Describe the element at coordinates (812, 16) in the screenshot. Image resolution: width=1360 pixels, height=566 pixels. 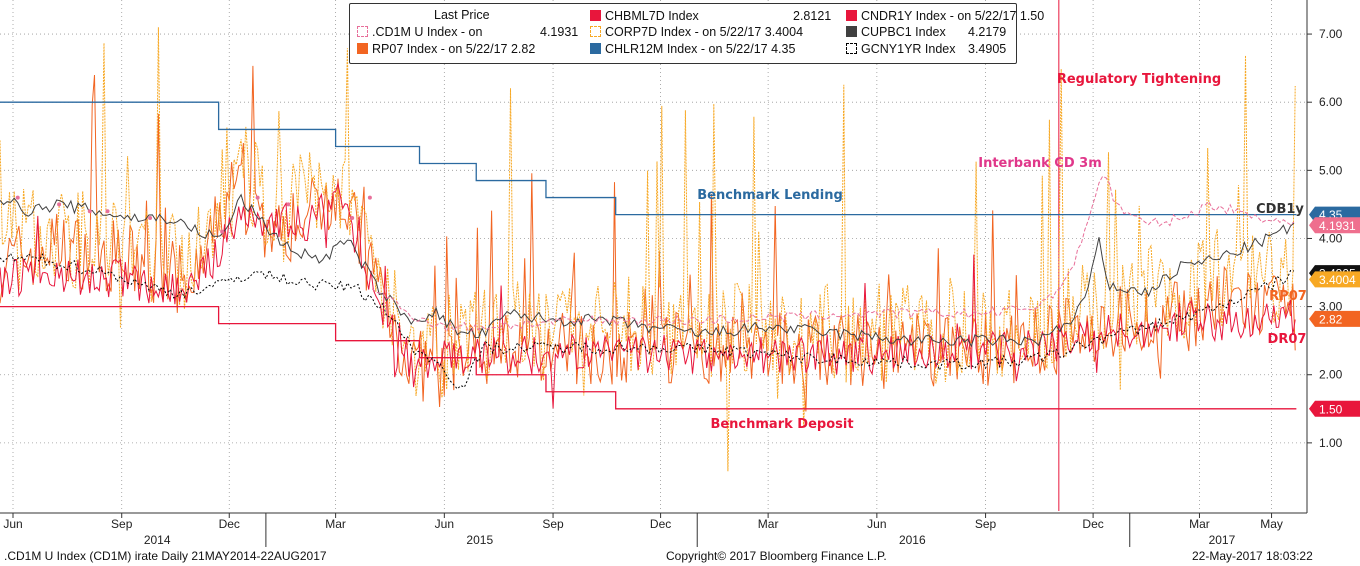
I see `legend-value-chbml7d: 2.8121` at that location.